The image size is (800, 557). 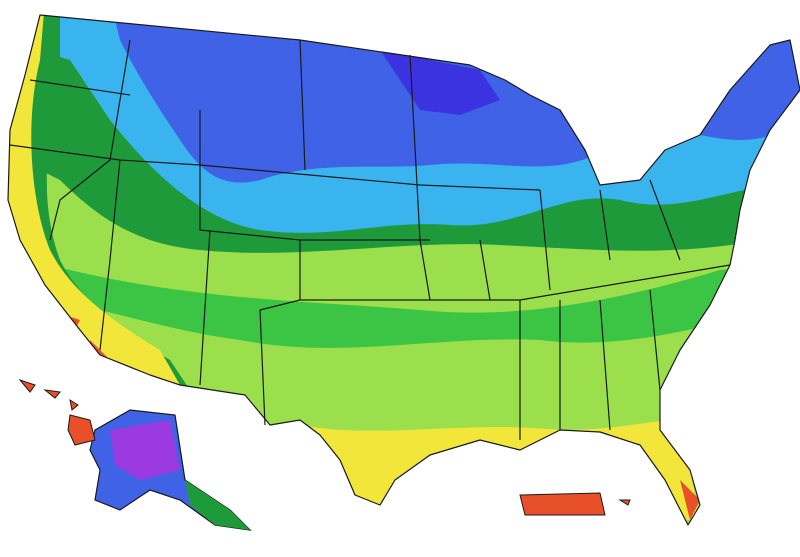 I want to click on puerto-rico-island, so click(x=562, y=504).